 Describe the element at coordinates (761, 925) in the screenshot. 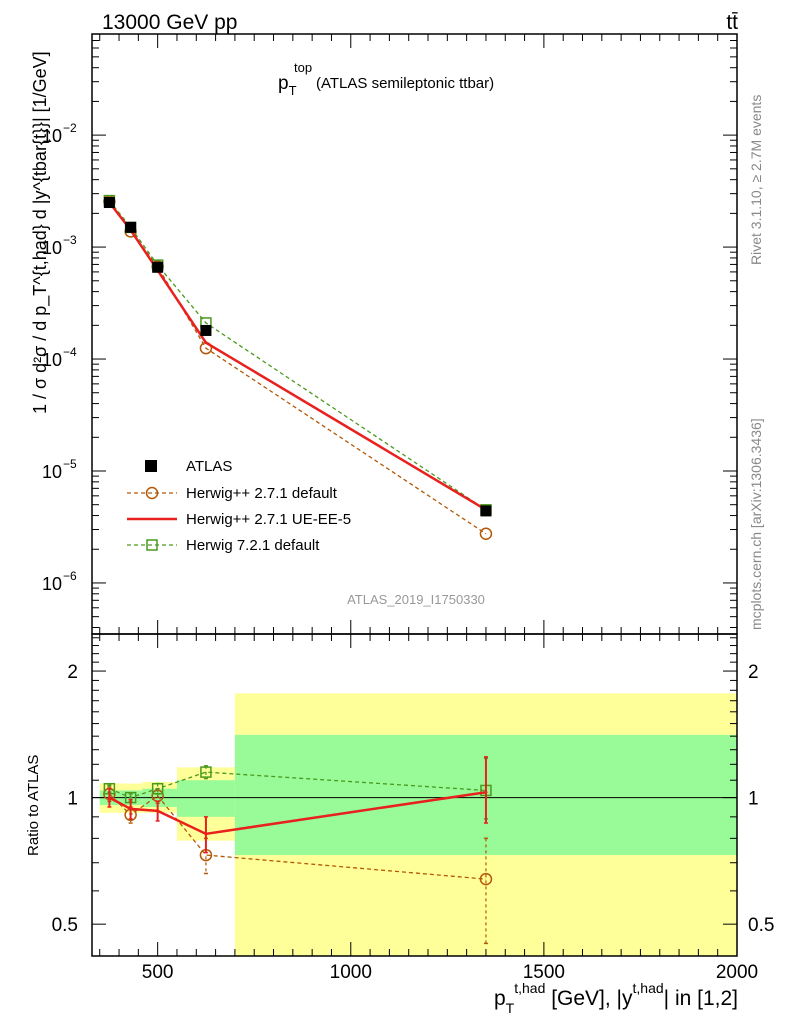

I see `ratio-y-tick-label-right: 0.5` at that location.